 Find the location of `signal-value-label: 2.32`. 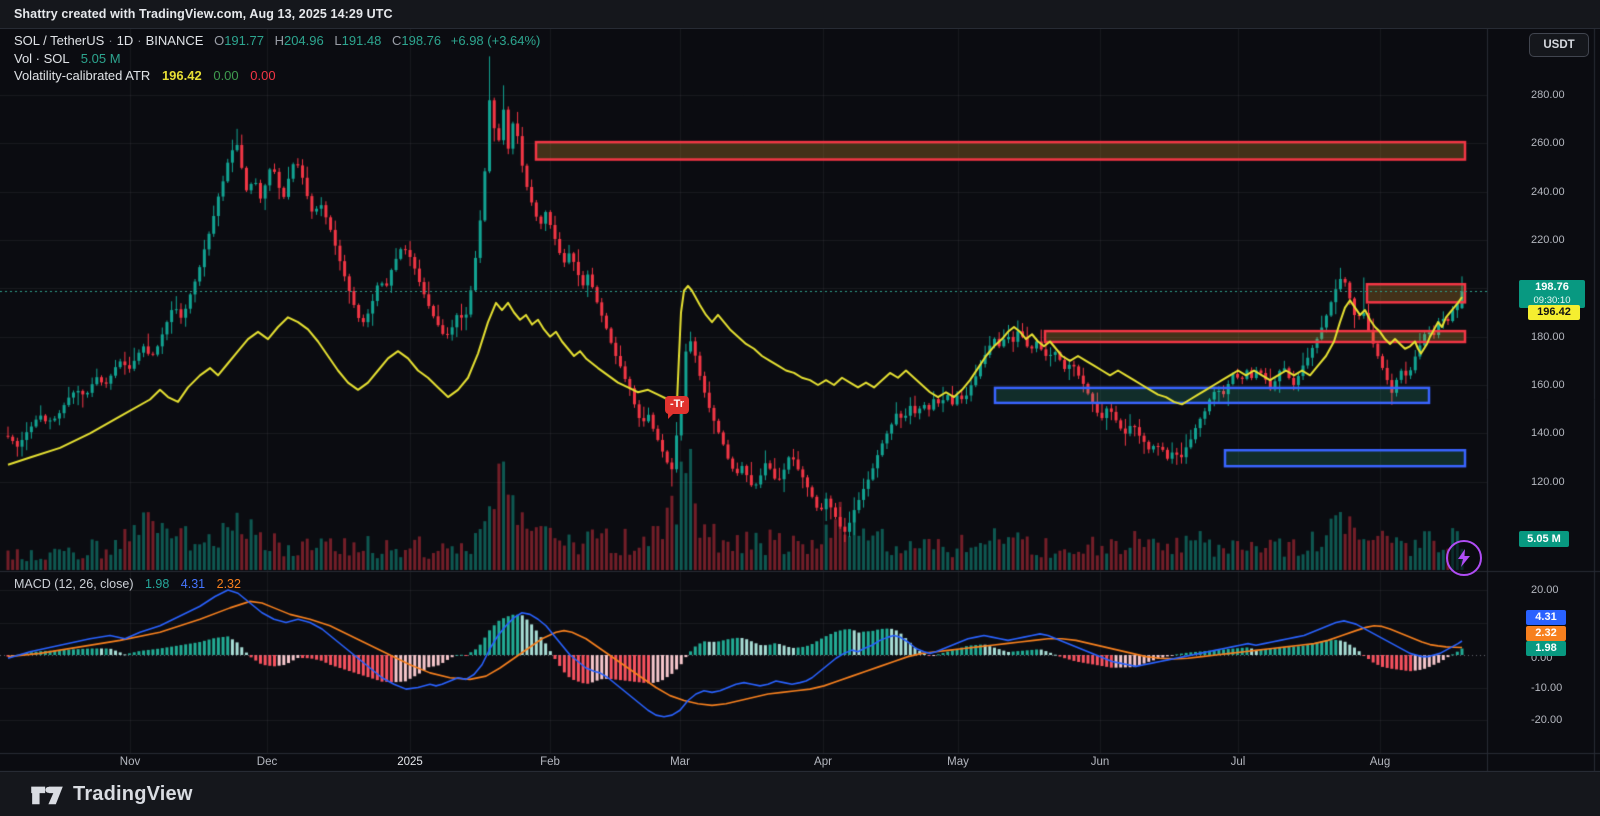

signal-value-label: 2.32 is located at coordinates (1546, 633).